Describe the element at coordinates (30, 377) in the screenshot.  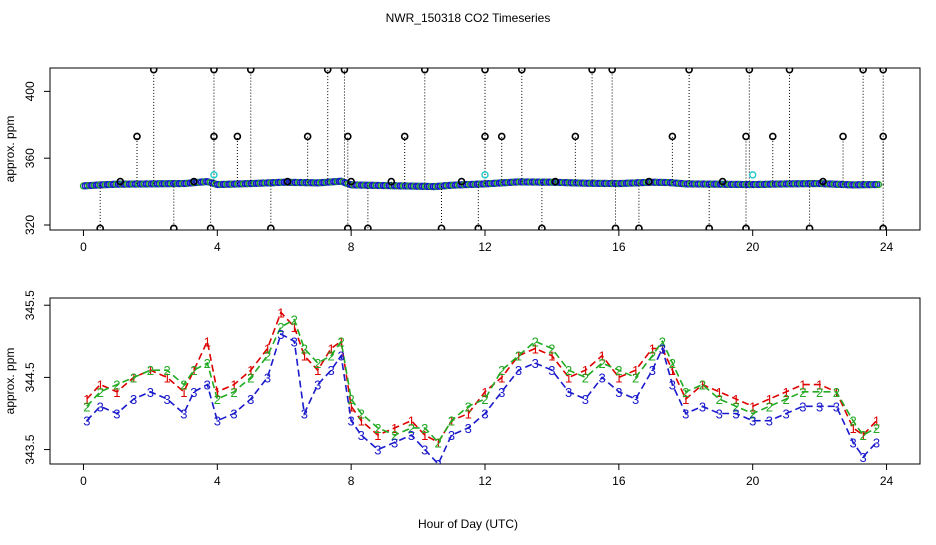
I see `y-tick-label: 344.5` at that location.